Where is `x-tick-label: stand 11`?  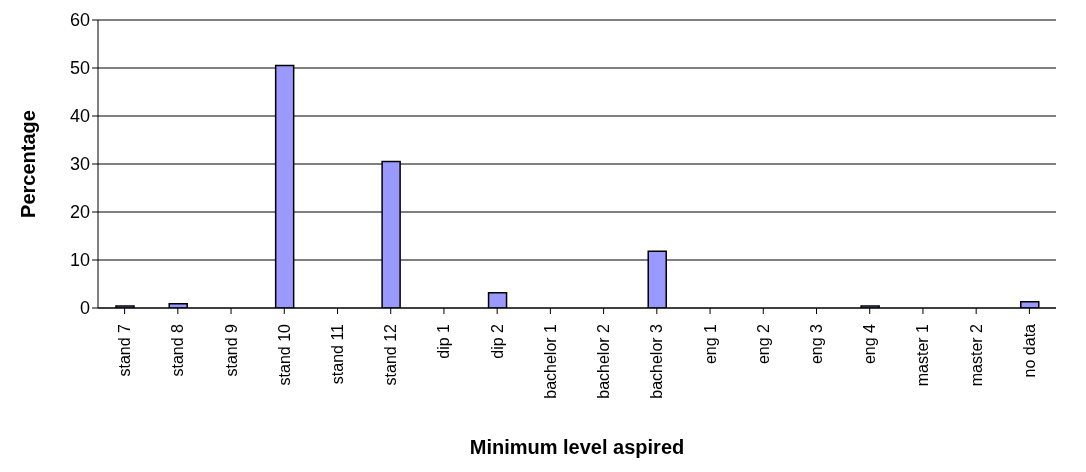
x-tick-label: stand 11 is located at coordinates (337, 354).